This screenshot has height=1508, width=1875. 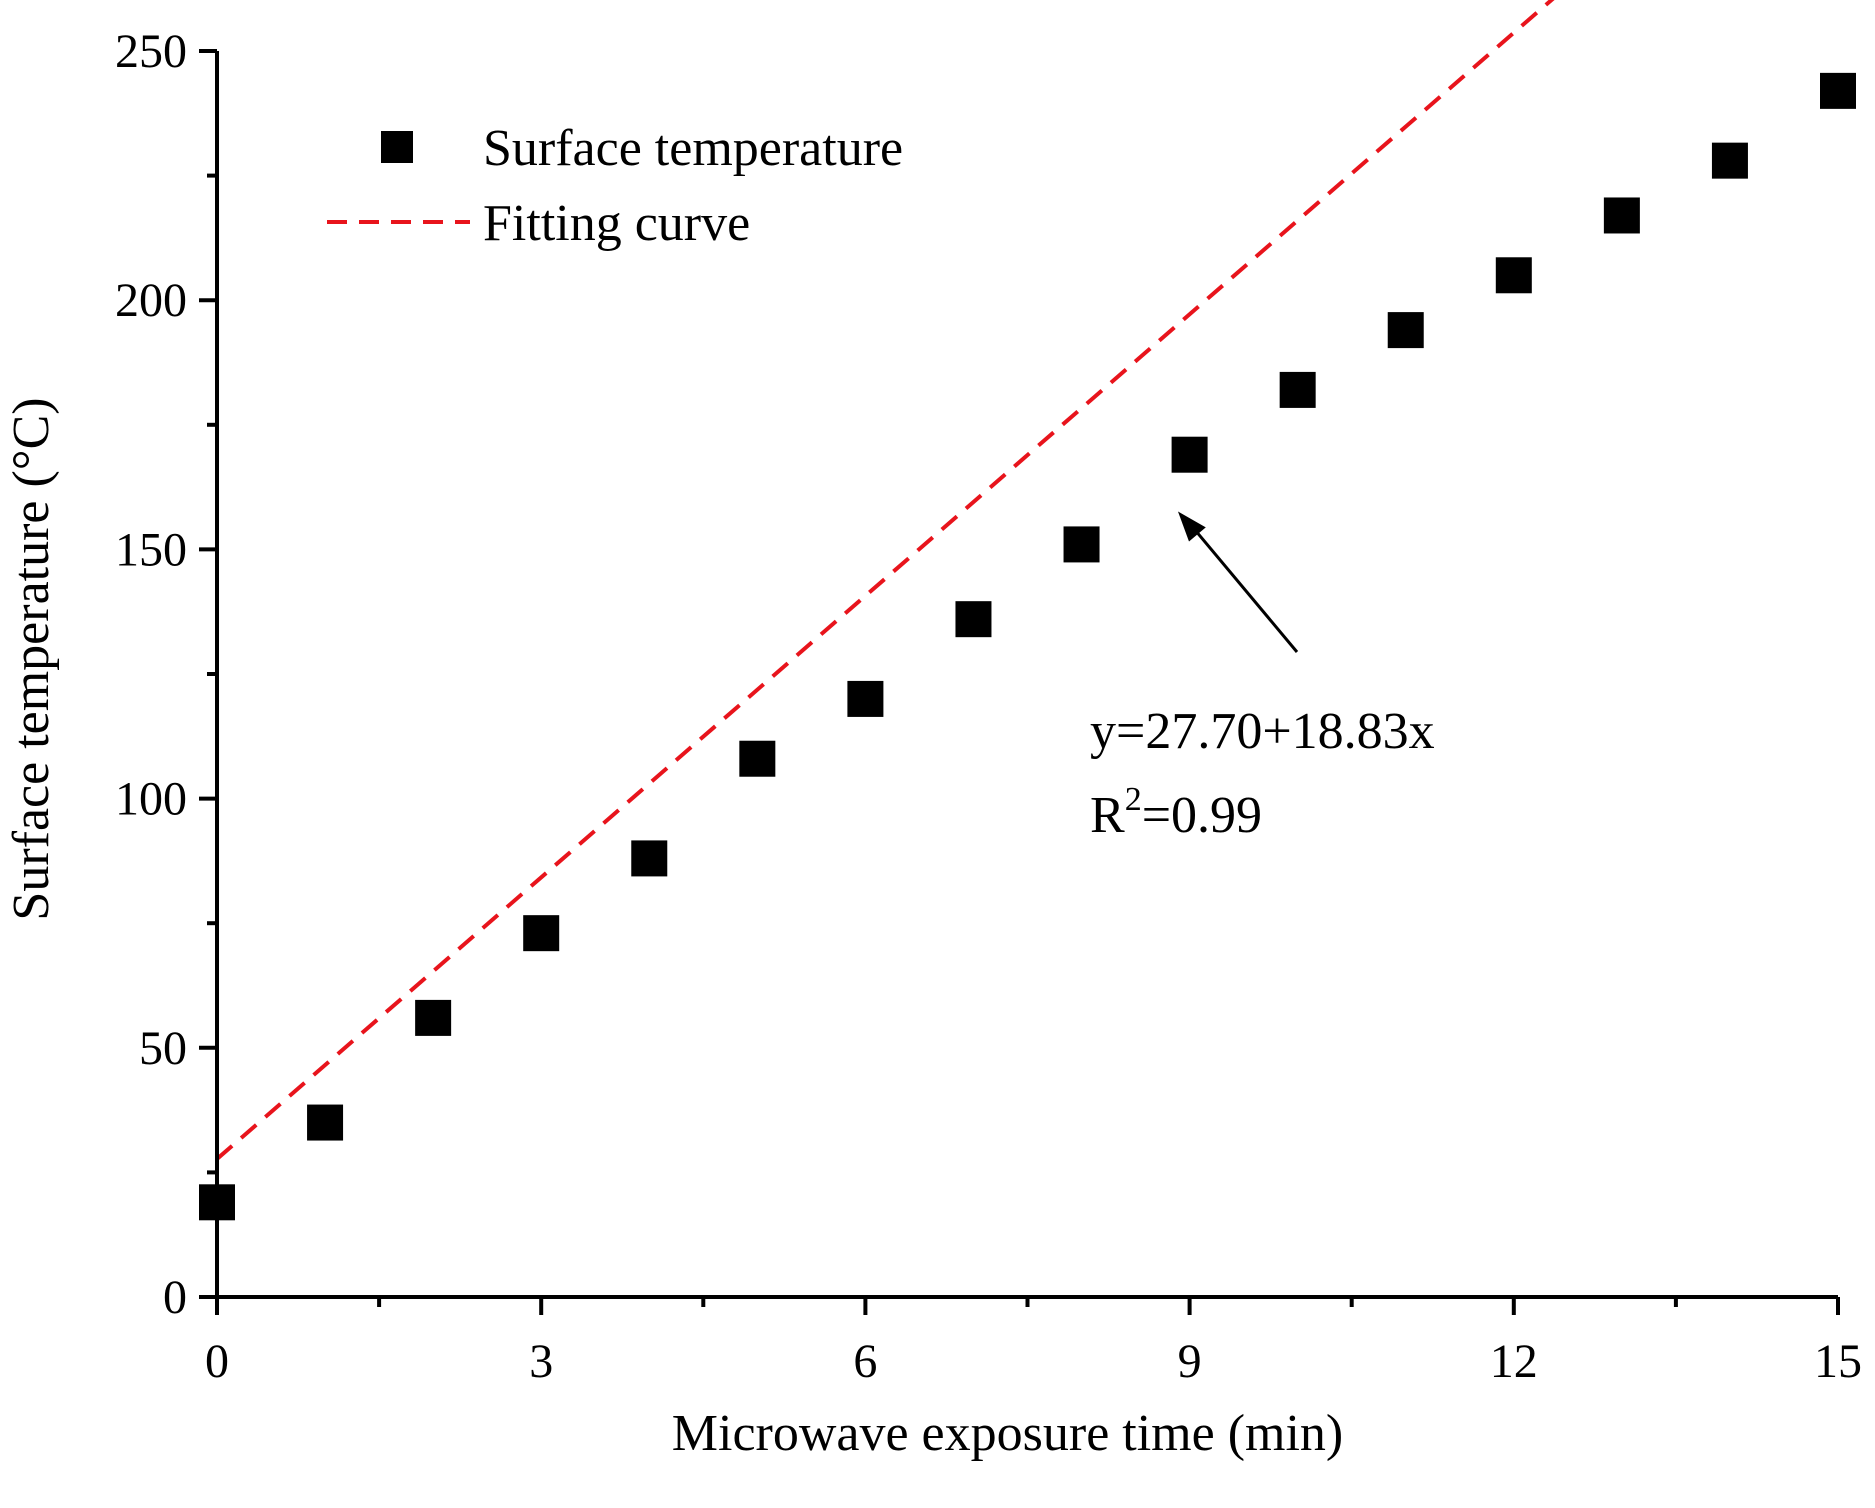 I want to click on r2-prefix: R, so click(x=1107, y=815).